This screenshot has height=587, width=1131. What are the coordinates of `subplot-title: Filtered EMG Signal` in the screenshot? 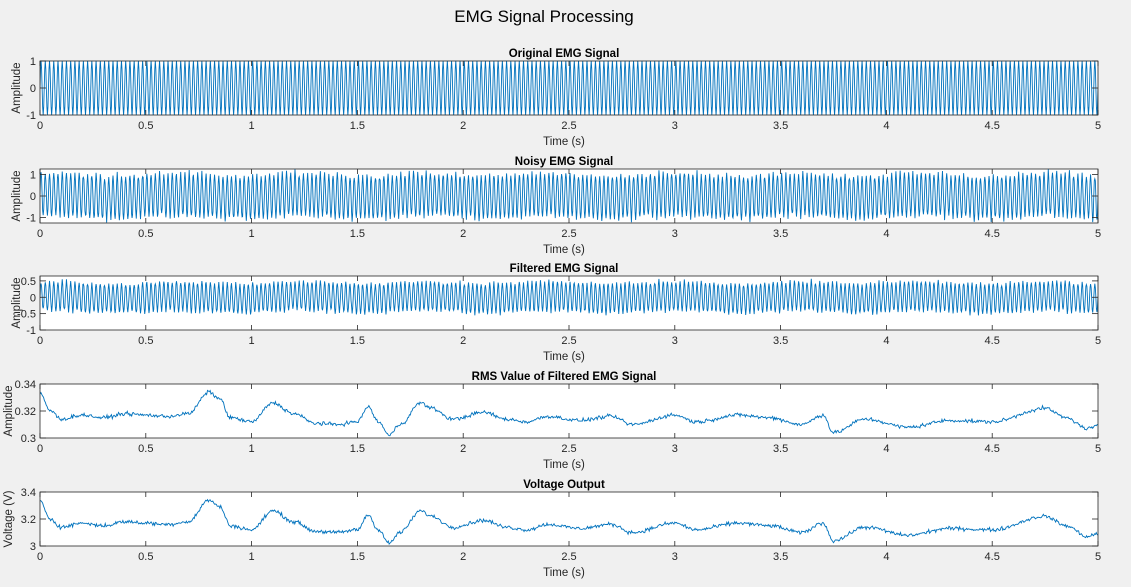 It's located at (564, 269).